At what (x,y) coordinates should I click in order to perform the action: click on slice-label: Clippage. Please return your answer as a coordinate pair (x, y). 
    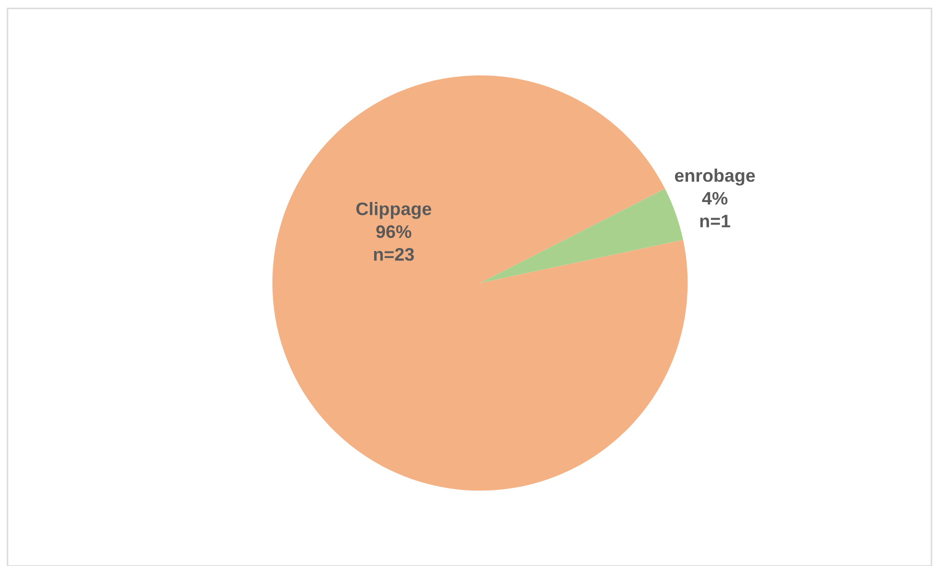
    Looking at the image, I should click on (394, 210).